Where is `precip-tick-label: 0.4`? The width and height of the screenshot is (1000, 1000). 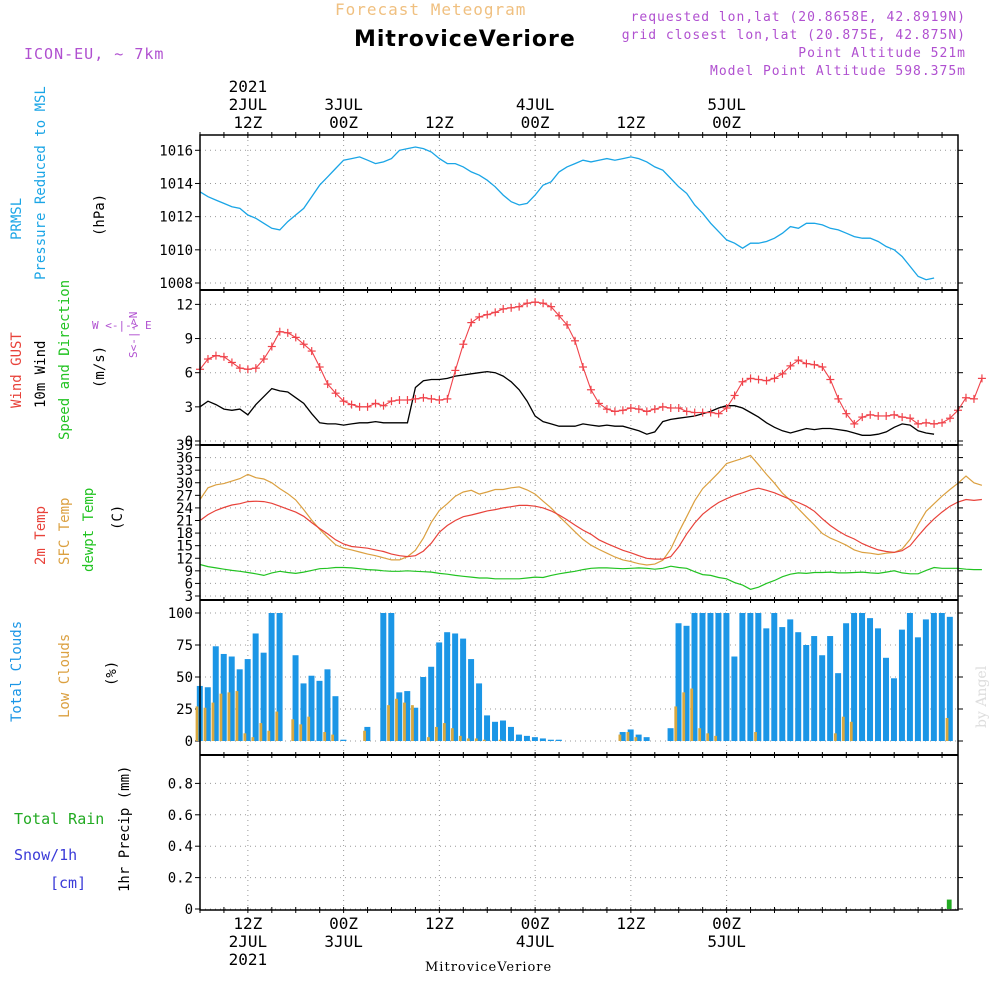 precip-tick-label: 0.4 is located at coordinates (180, 847).